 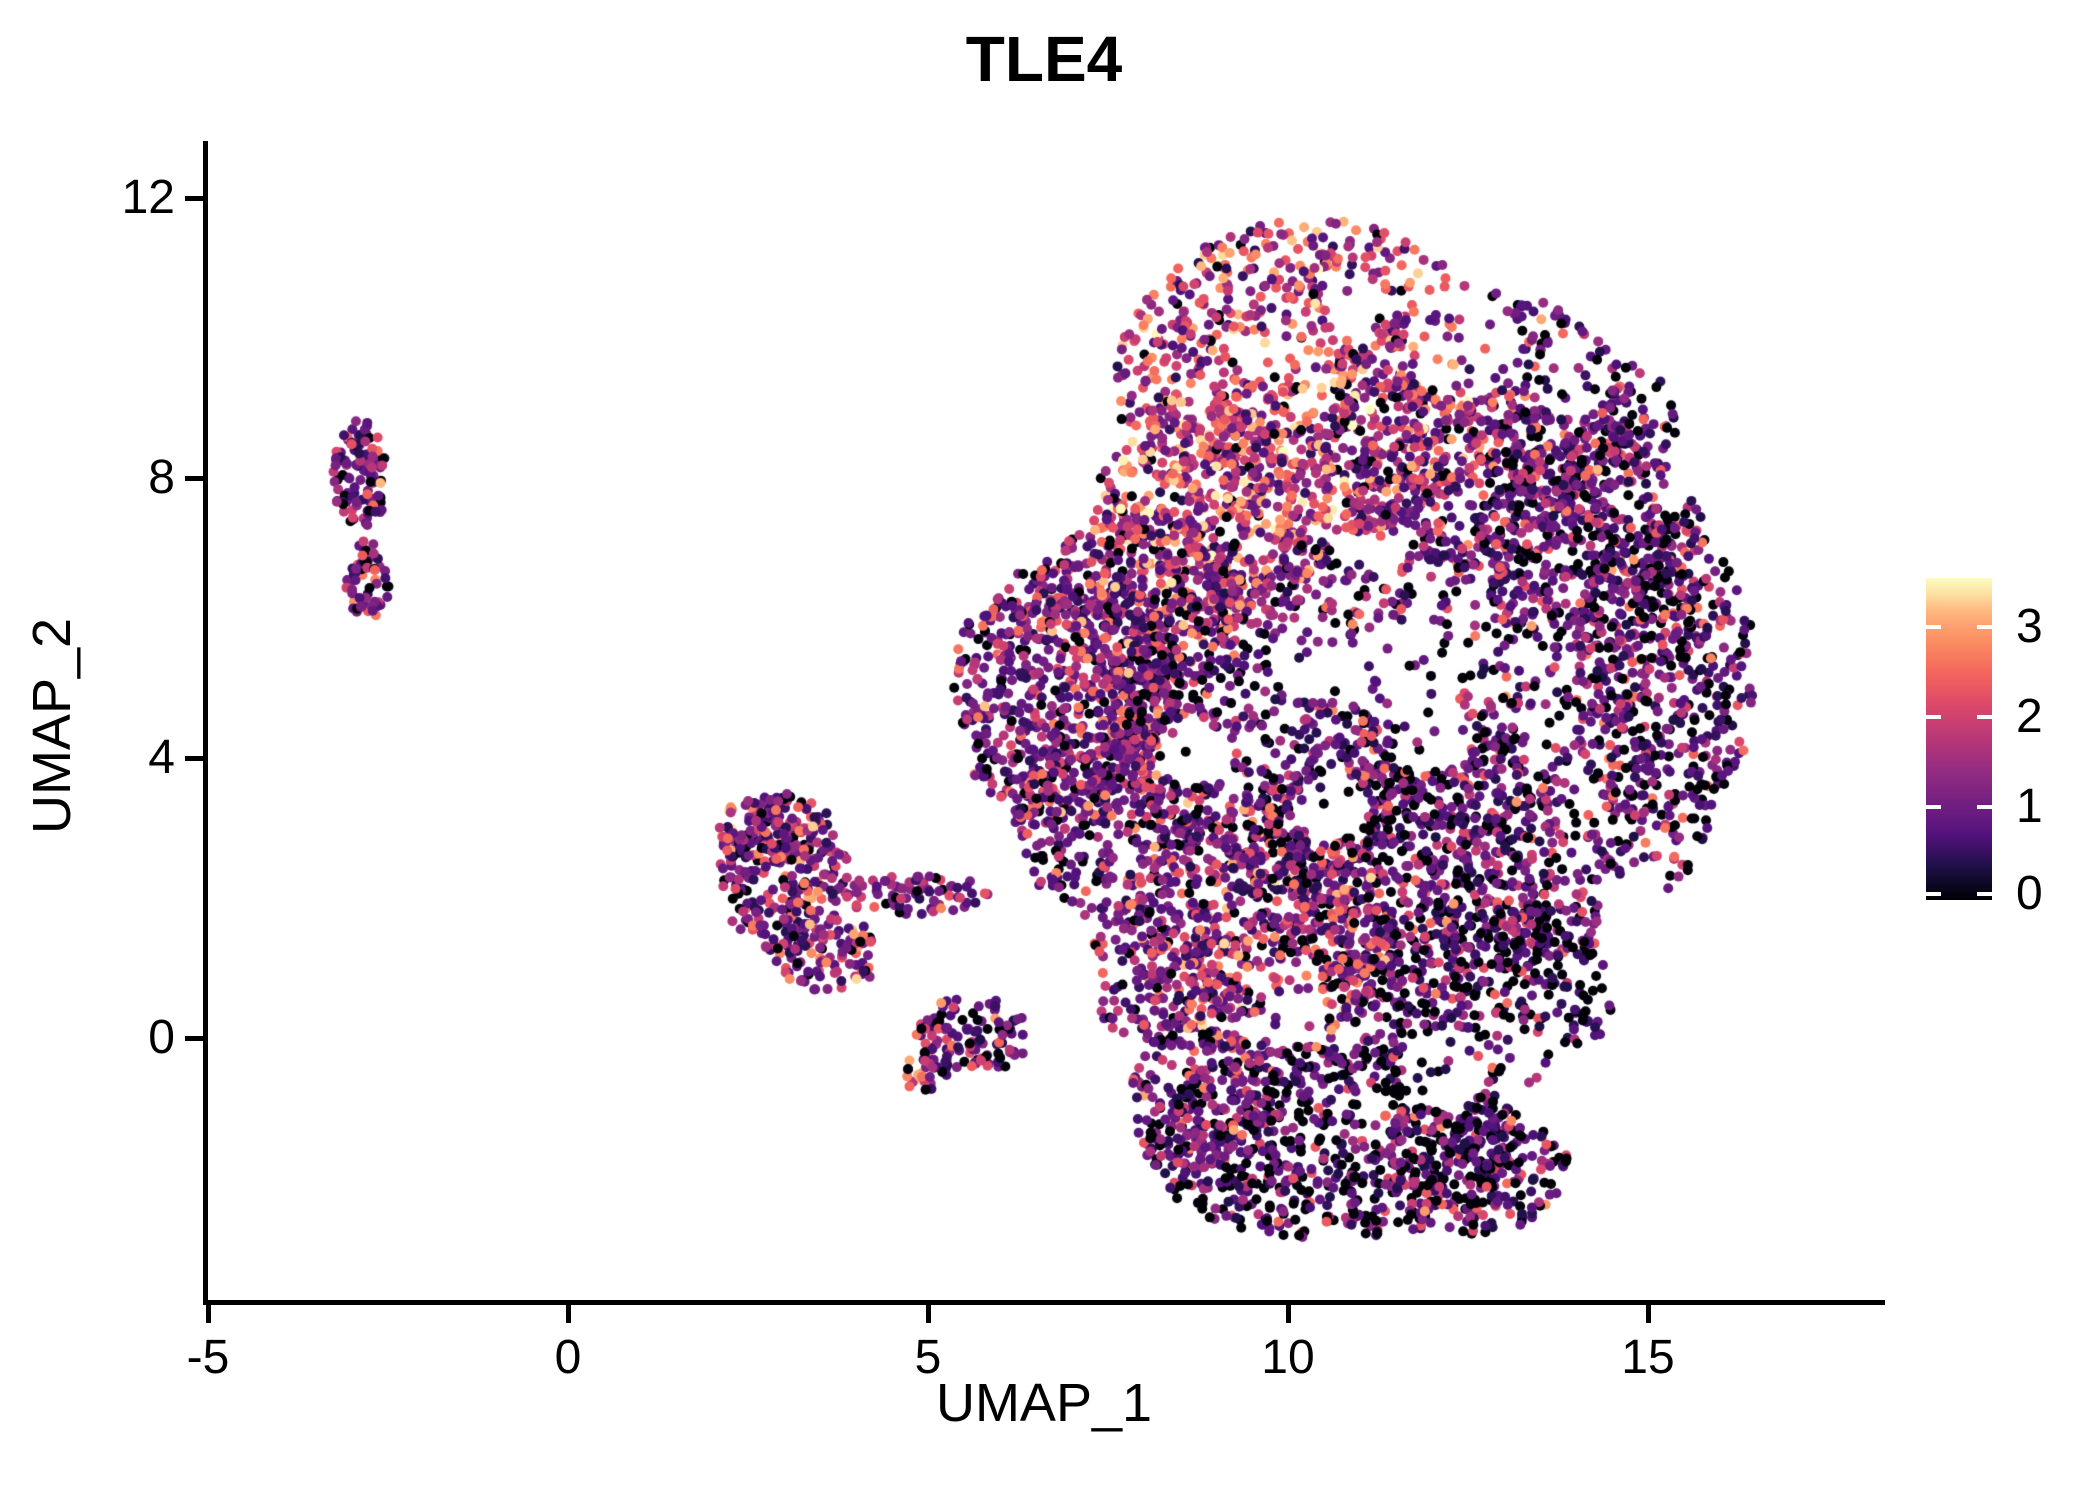 I want to click on colorbar-gradient, so click(x=1959, y=739).